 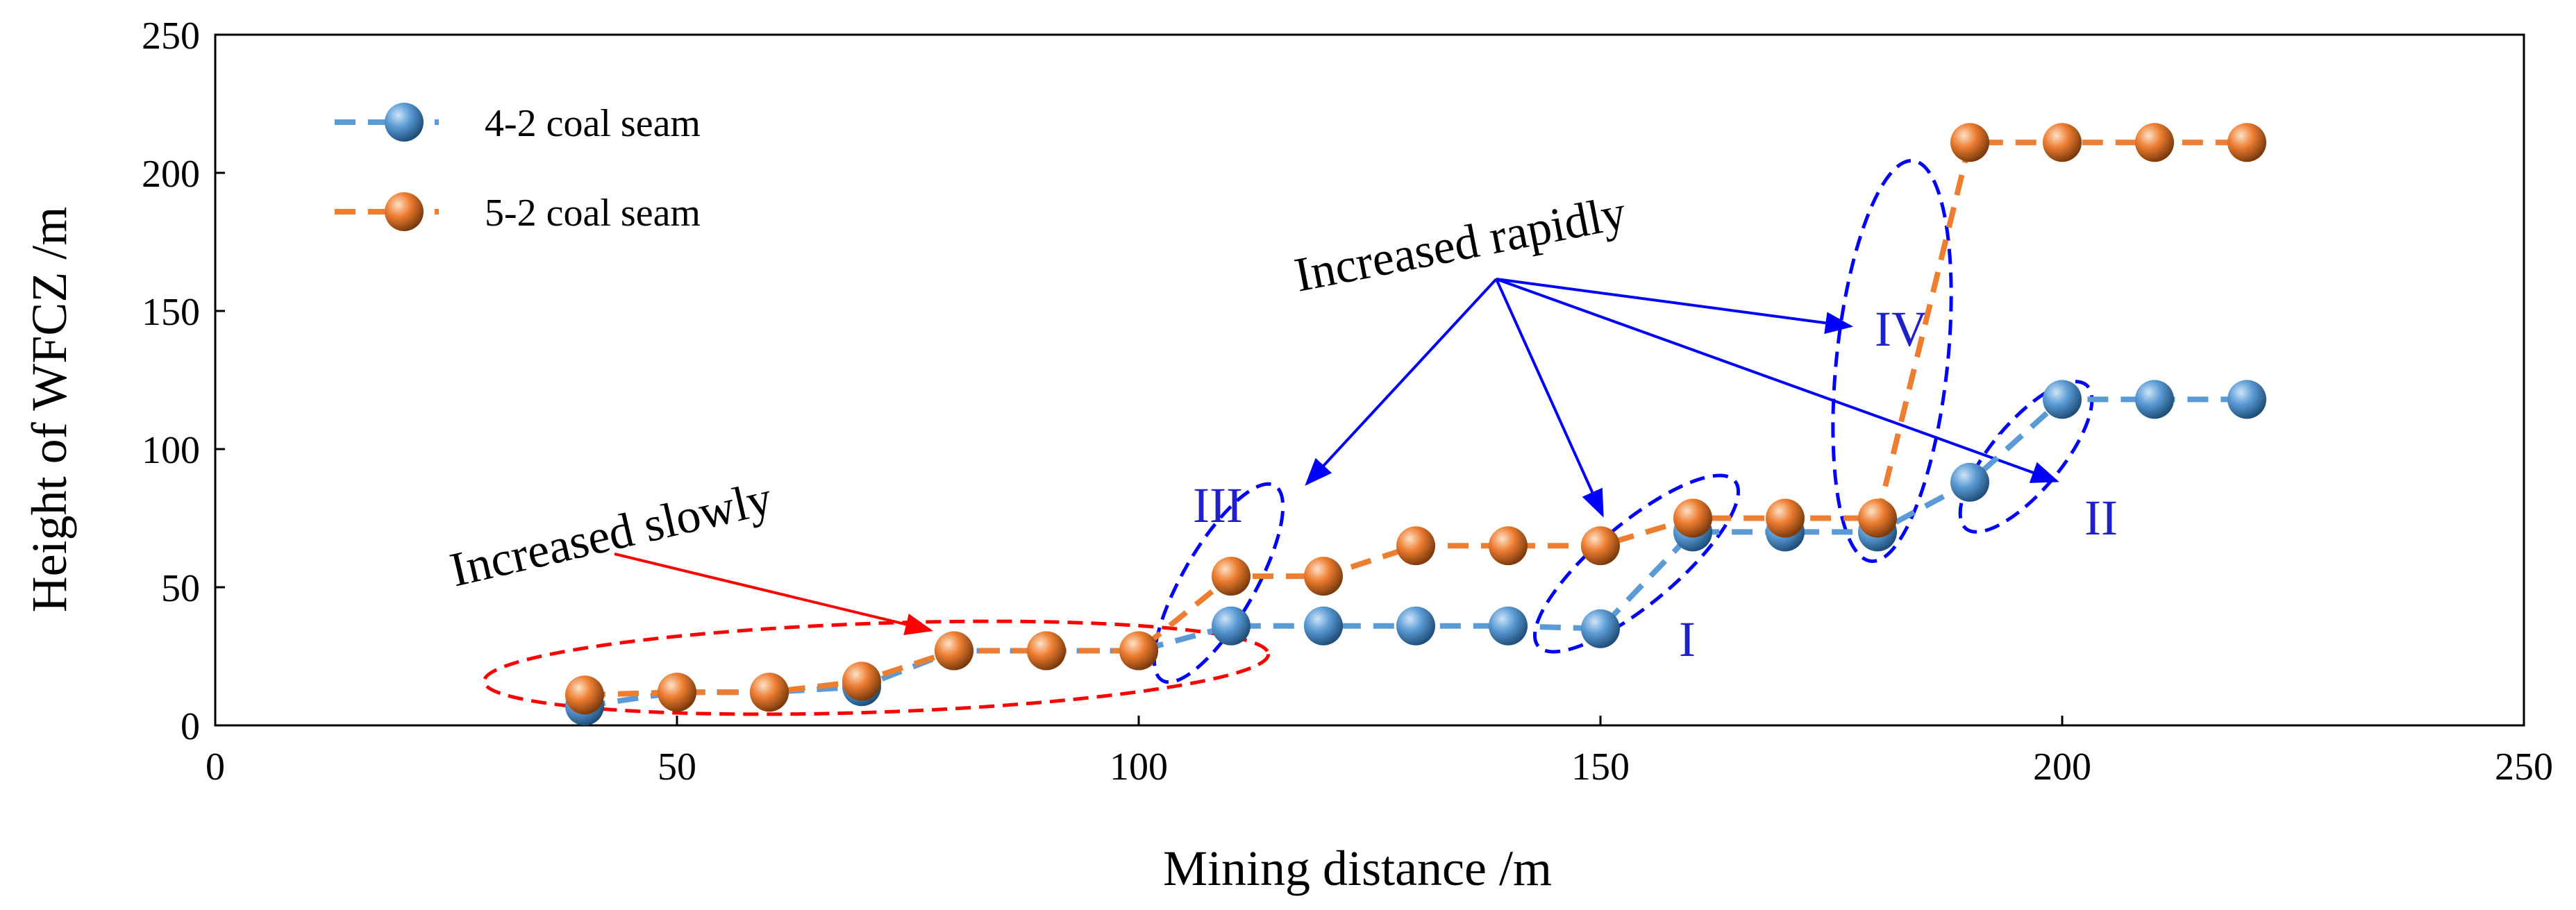 I want to click on legend-label-4-2: 4-2 coal seam, so click(x=593, y=123).